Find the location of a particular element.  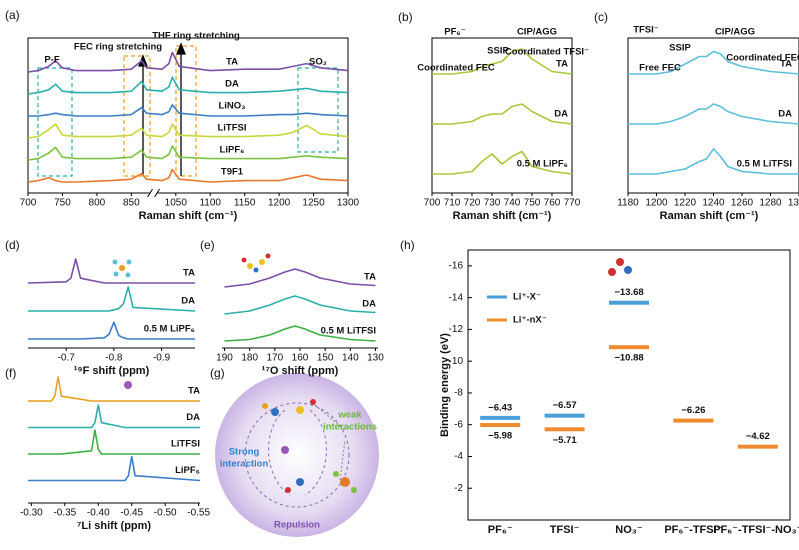

x-tick-label: 1250 is located at coordinates (313, 203).